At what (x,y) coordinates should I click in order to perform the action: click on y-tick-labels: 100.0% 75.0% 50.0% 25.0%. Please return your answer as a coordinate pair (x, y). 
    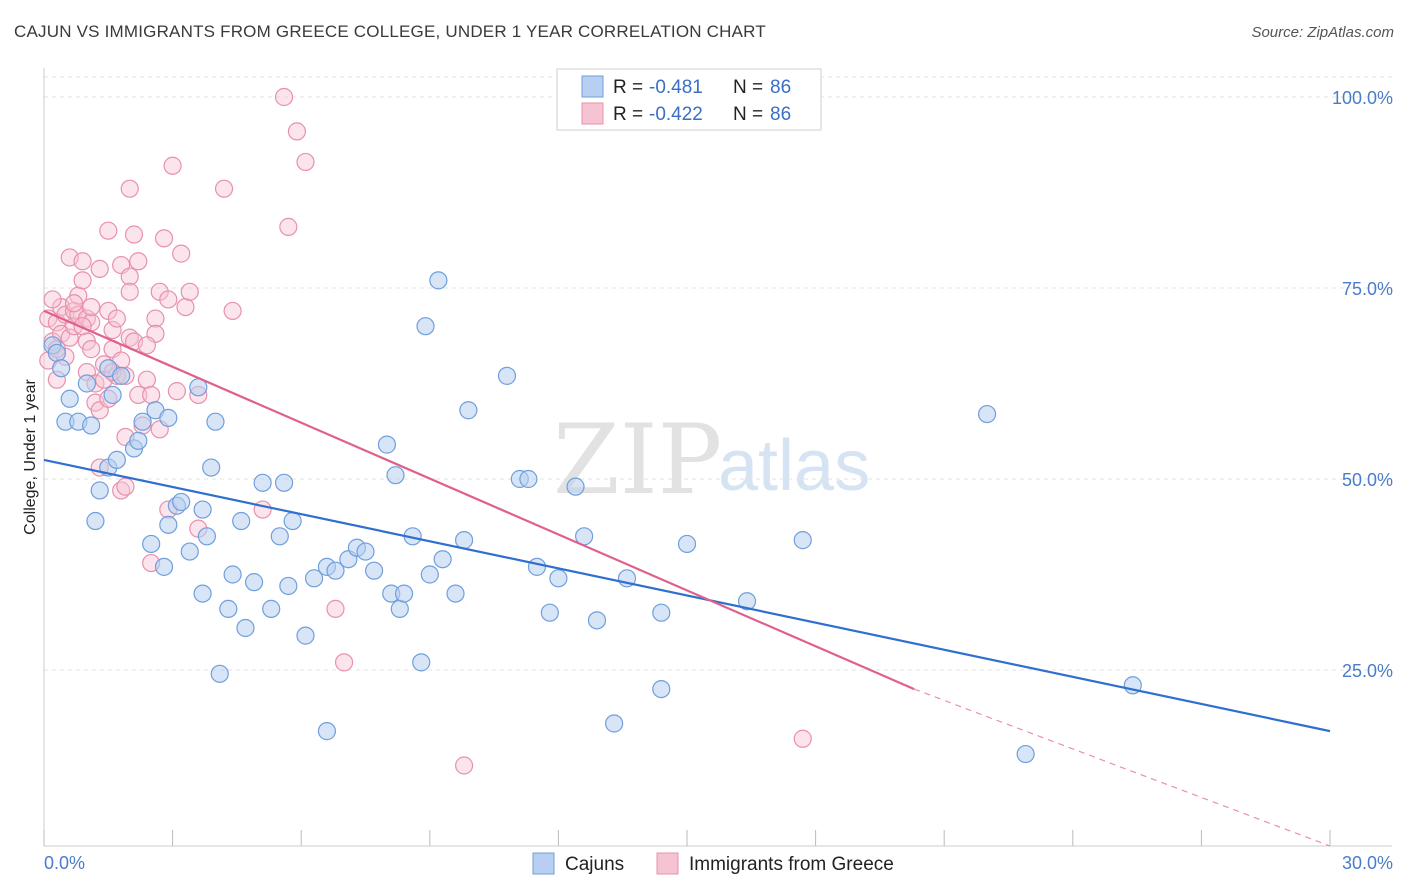
    Looking at the image, I should click on (1362, 384).